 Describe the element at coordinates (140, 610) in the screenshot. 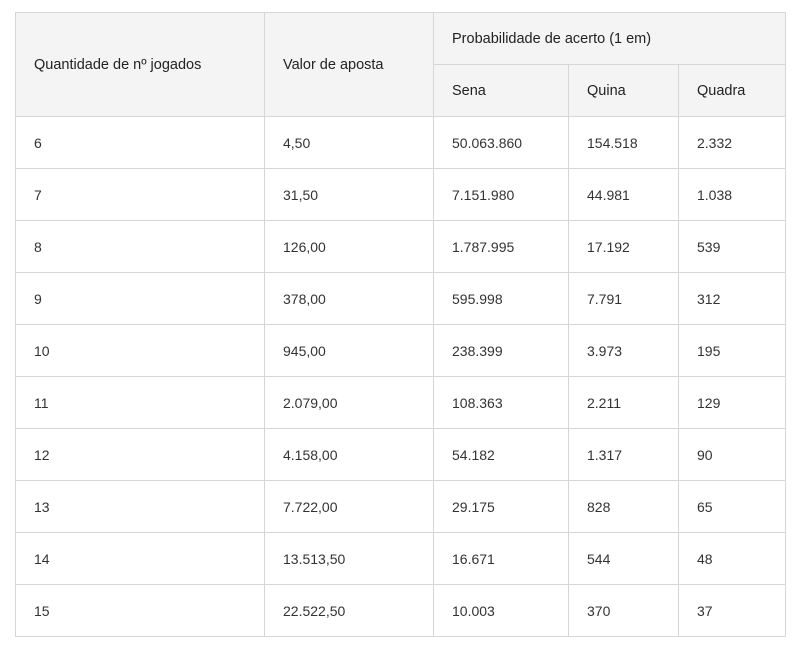

I see `cell-quantity: 15` at that location.